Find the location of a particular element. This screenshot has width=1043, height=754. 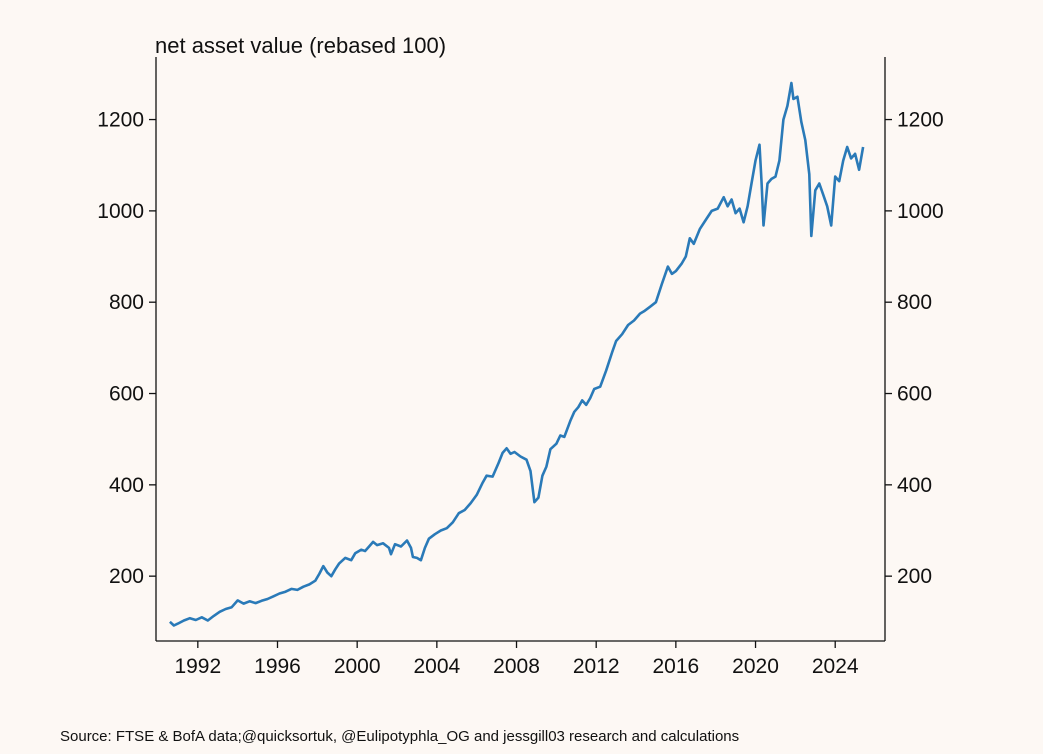

x-tick-label: 2000 is located at coordinates (357, 666).